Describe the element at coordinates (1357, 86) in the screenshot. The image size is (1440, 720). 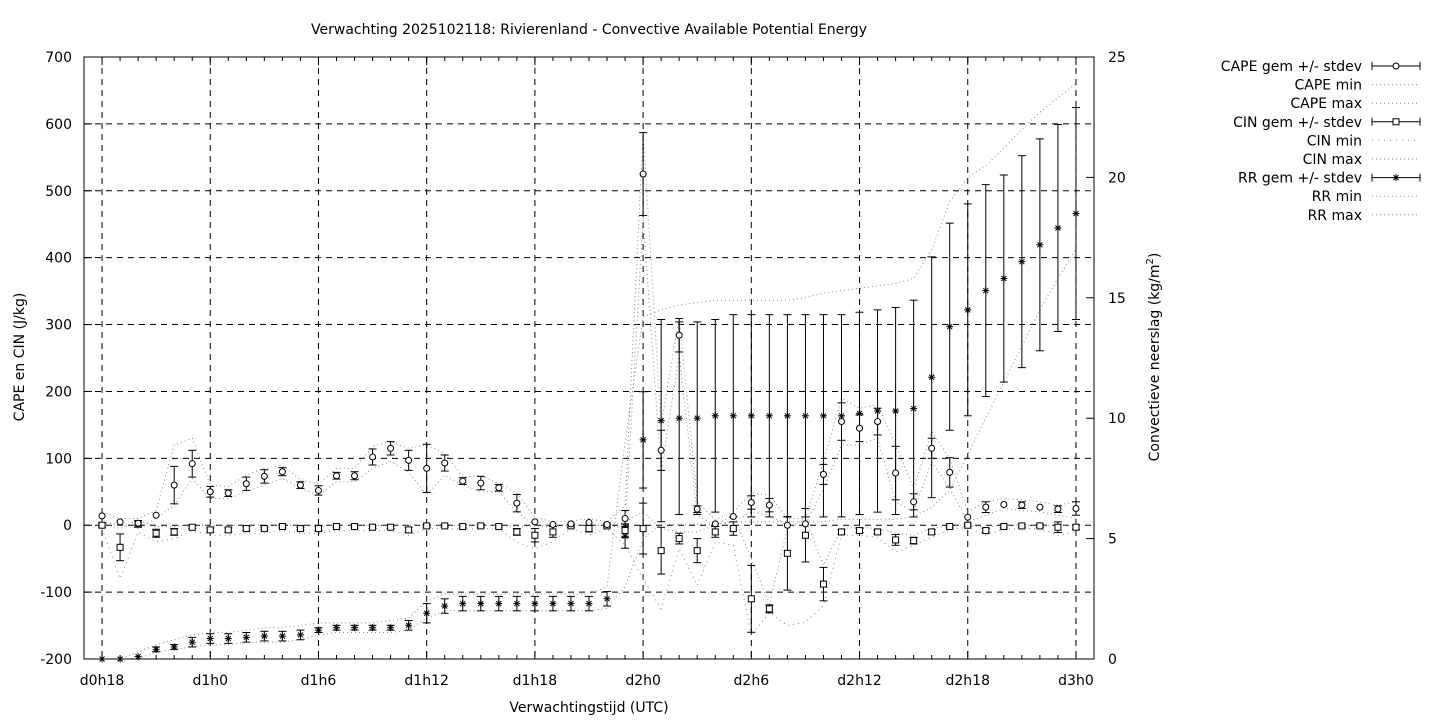
I see `legend-item: CAPE min` at that location.